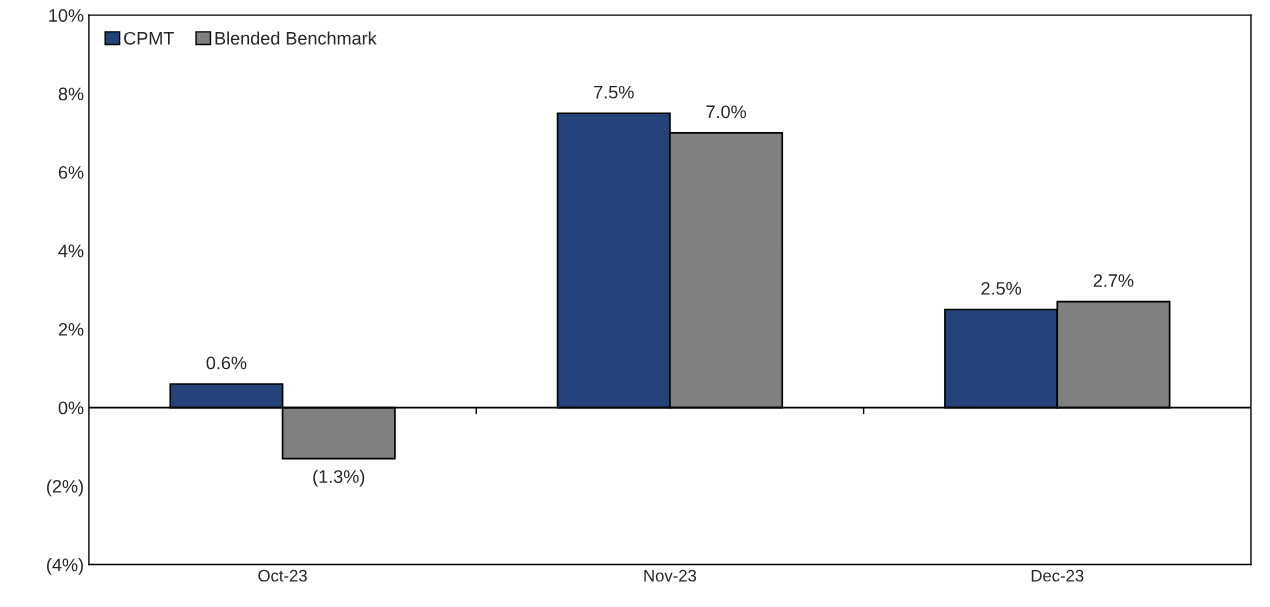 This screenshot has height=607, width=1270. What do you see at coordinates (71, 329) in the screenshot?
I see `y-tick-label: 2%` at bounding box center [71, 329].